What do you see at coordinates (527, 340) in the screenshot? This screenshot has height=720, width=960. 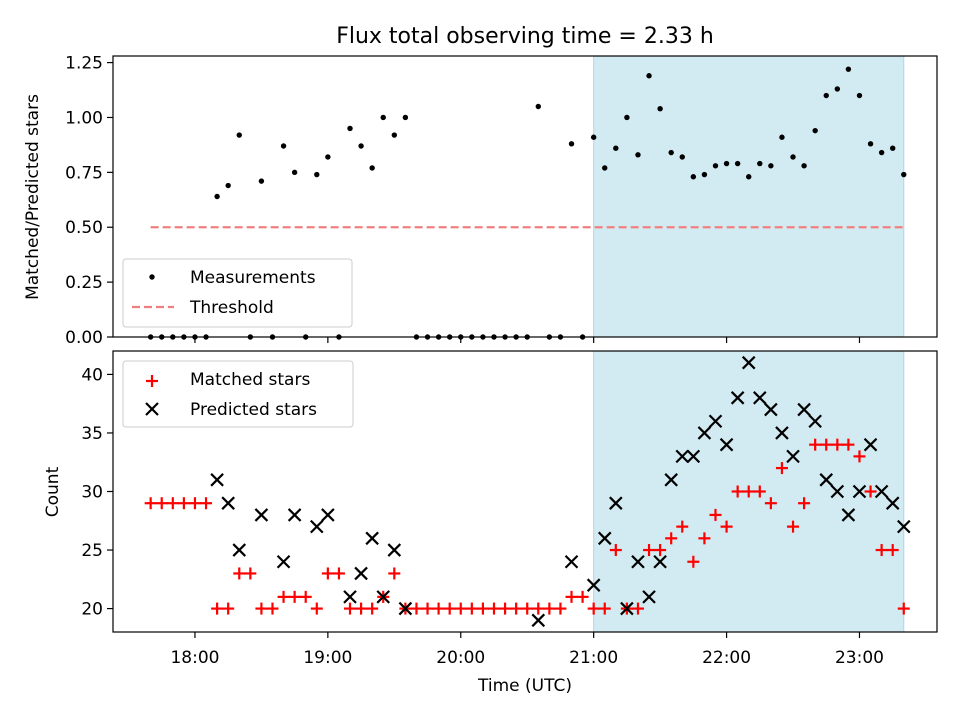 I see `top-x-ticks` at bounding box center [527, 340].